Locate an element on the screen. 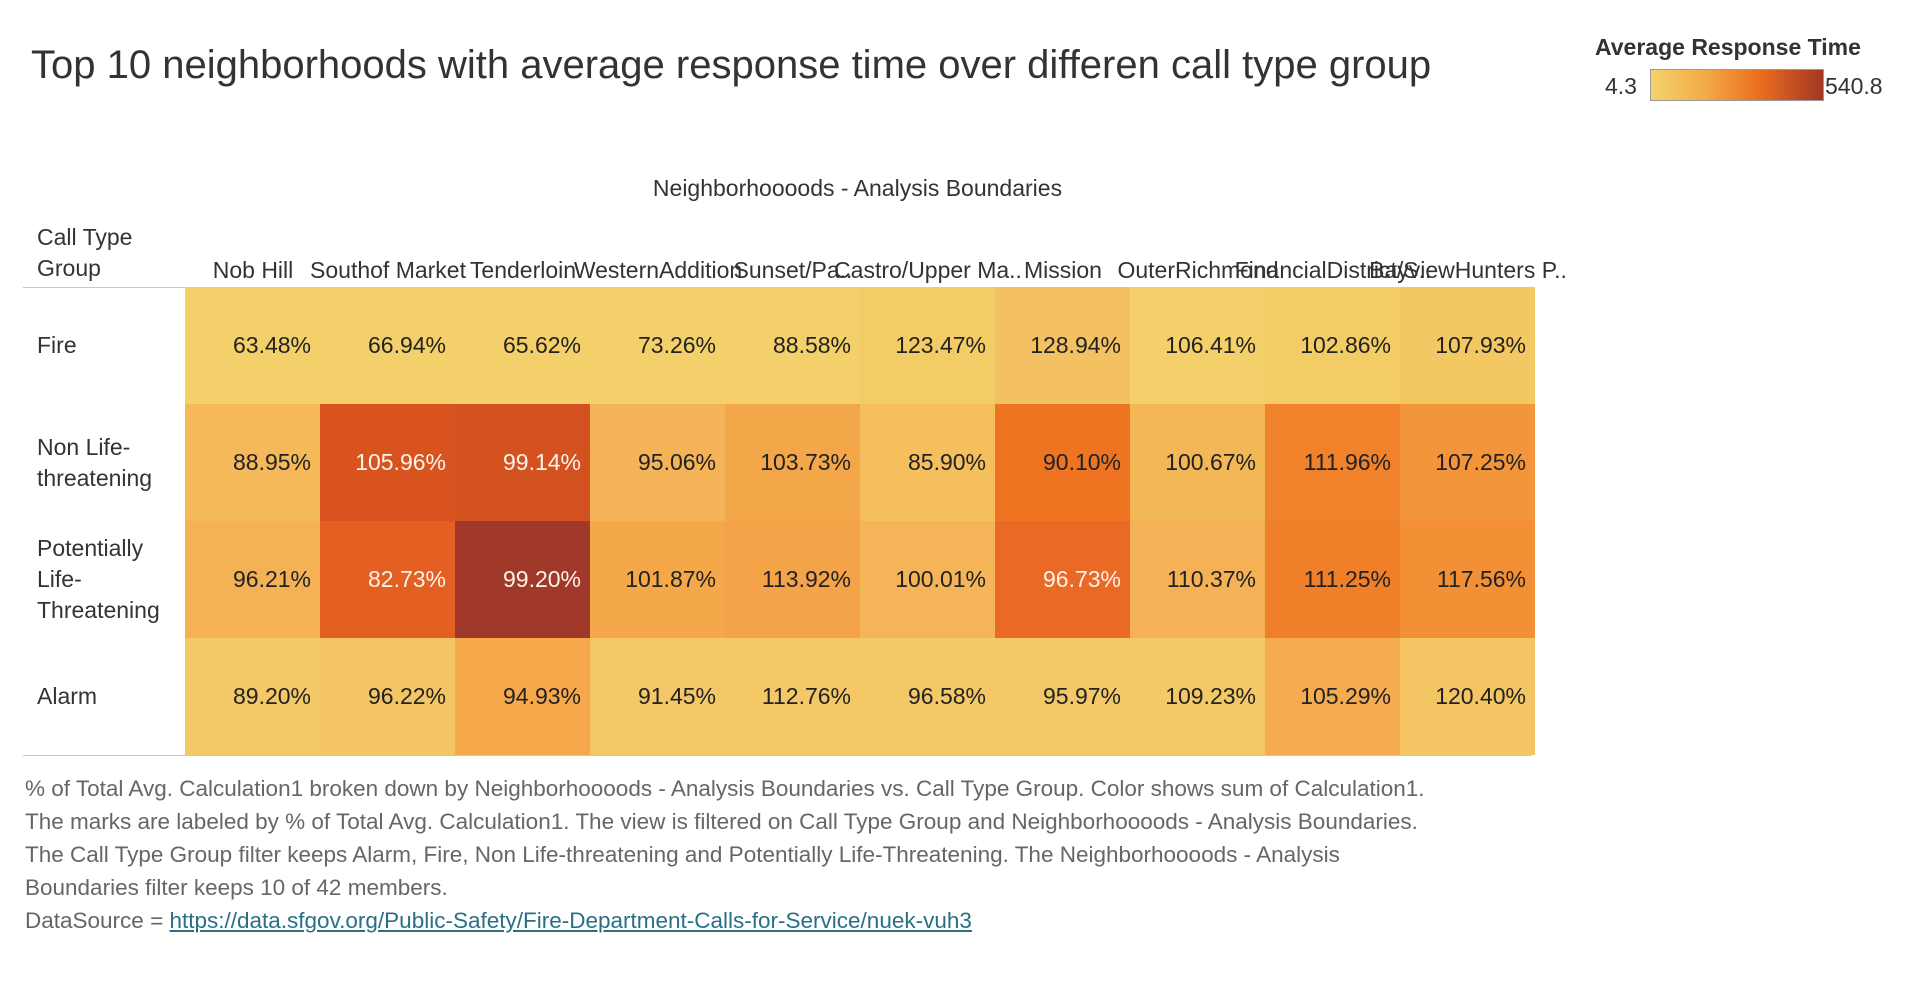  cell-value-label: 99.14% is located at coordinates (541, 462).